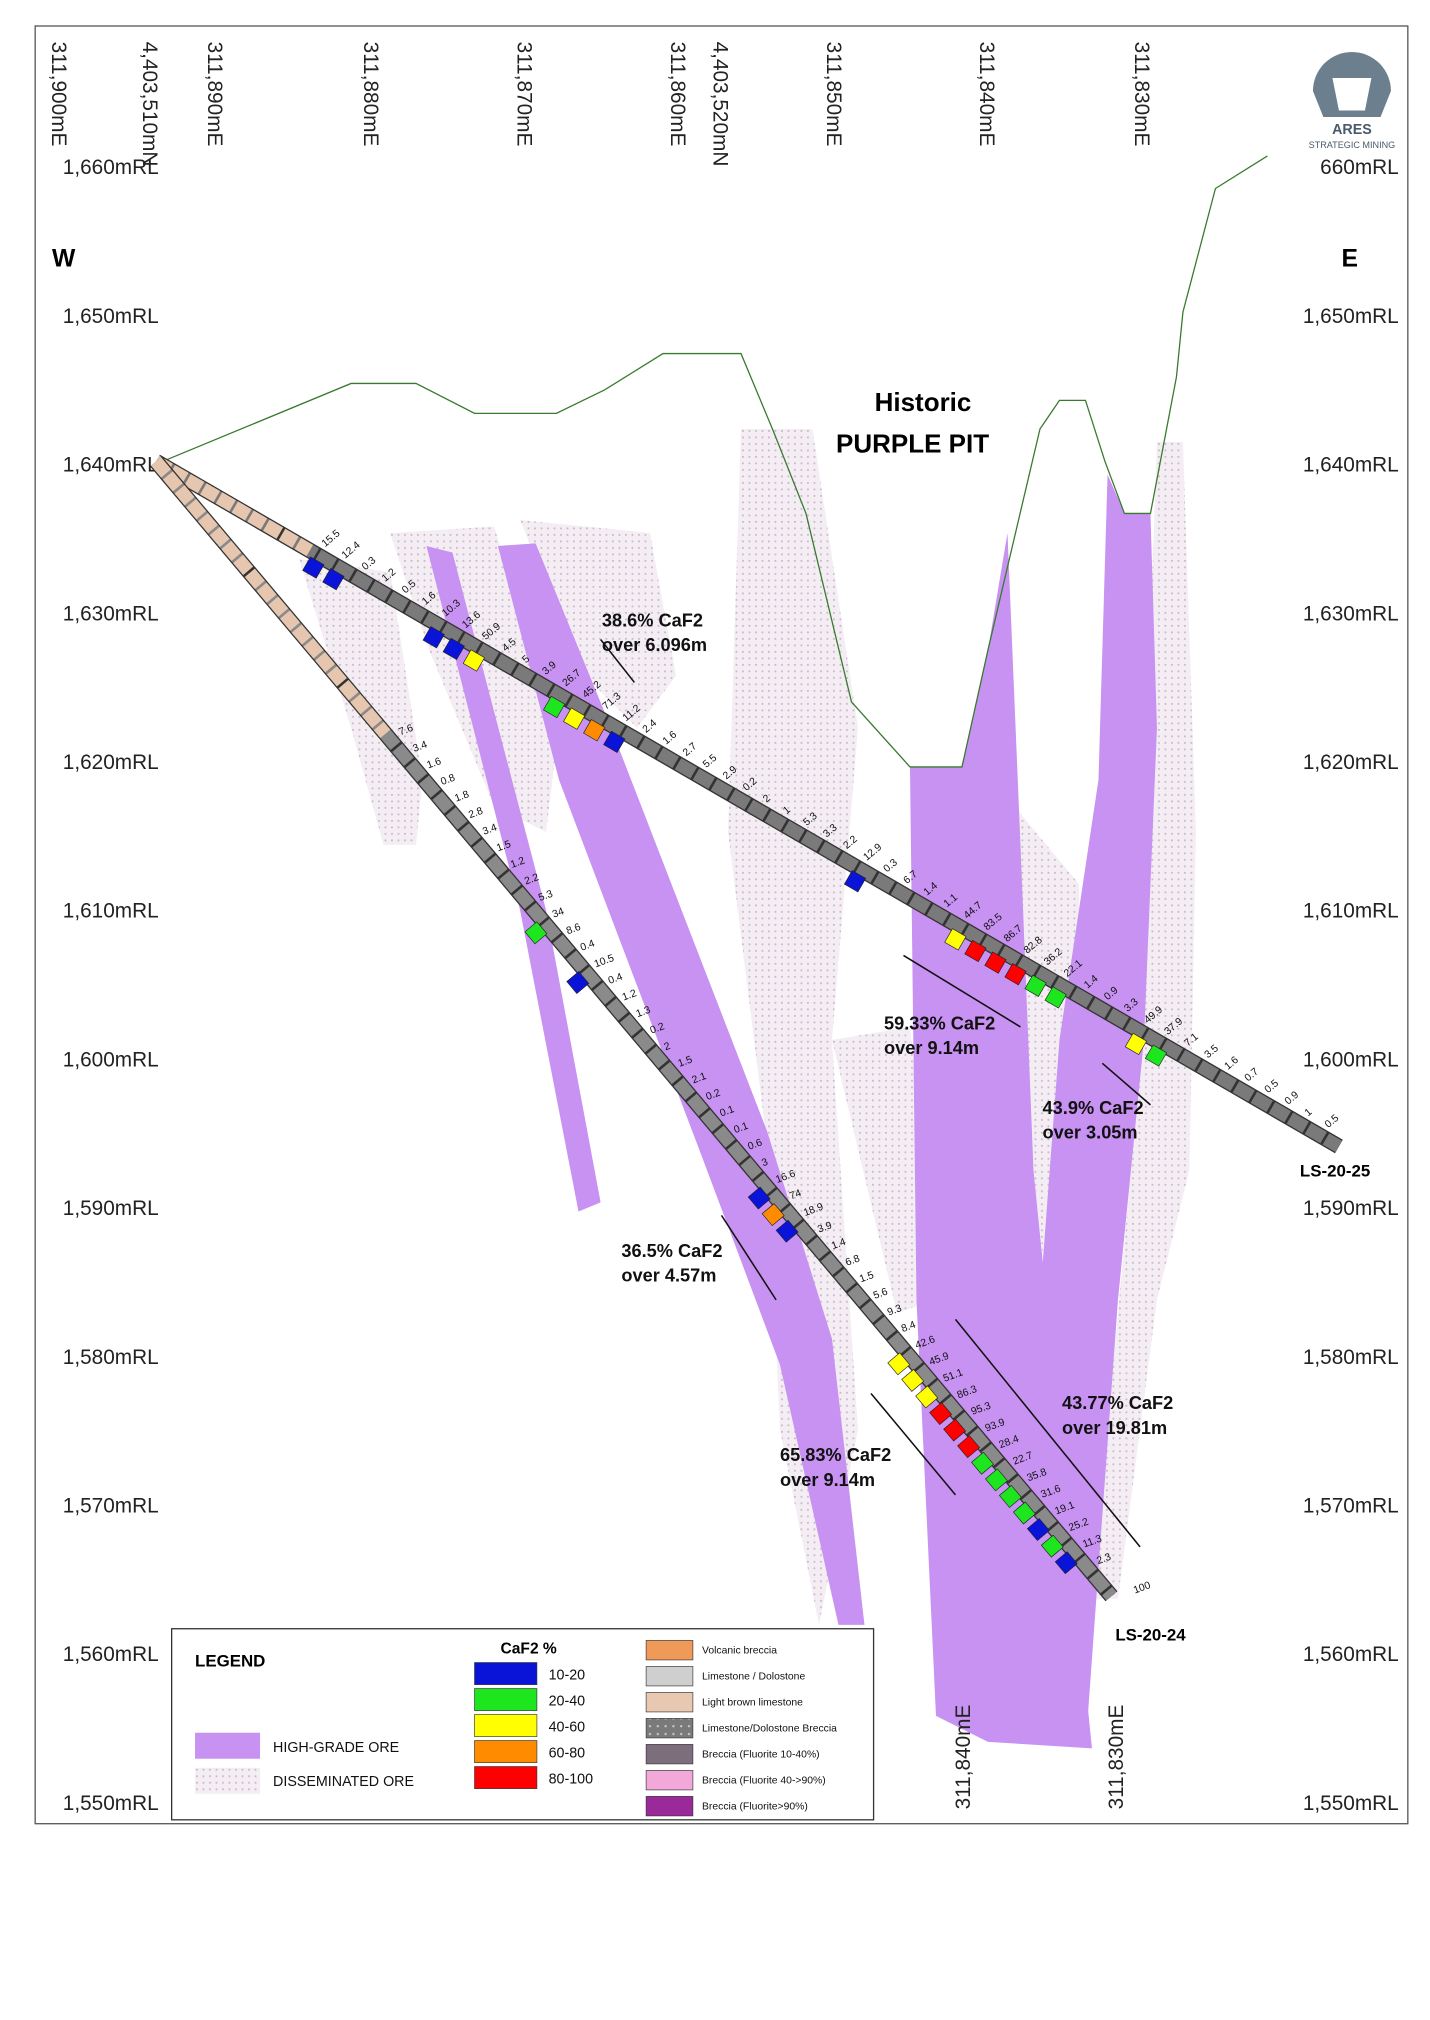  Describe the element at coordinates (529, 1648) in the screenshot. I see `legend-subtitle: CaF2 %` at that location.